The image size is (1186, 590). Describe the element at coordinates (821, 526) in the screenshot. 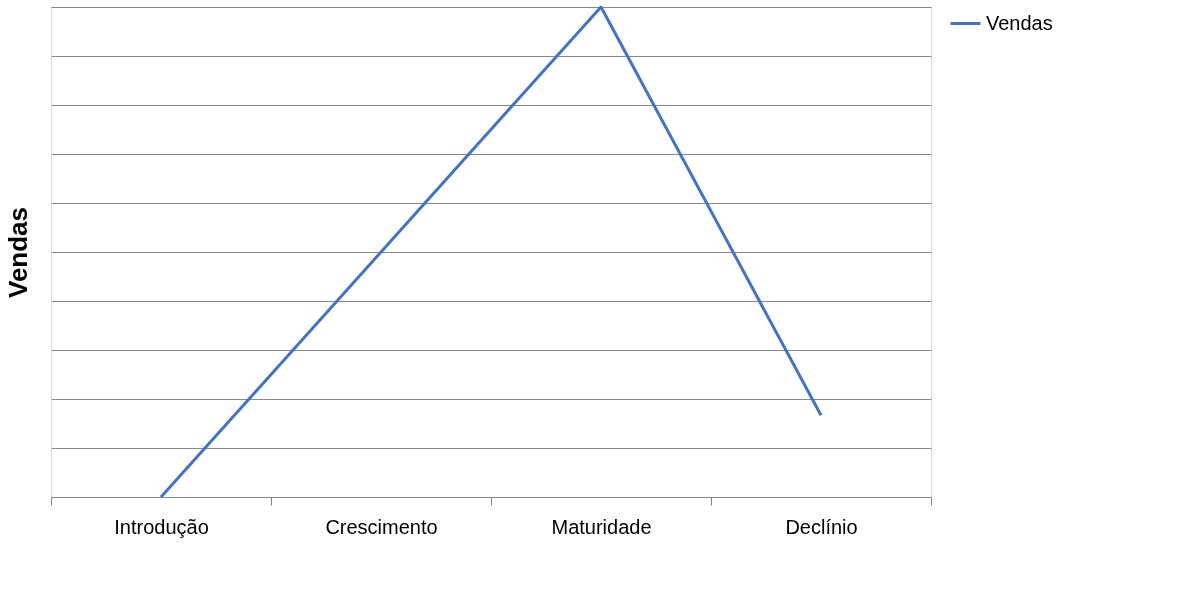

I see `x-tick-label: Declínio` at that location.